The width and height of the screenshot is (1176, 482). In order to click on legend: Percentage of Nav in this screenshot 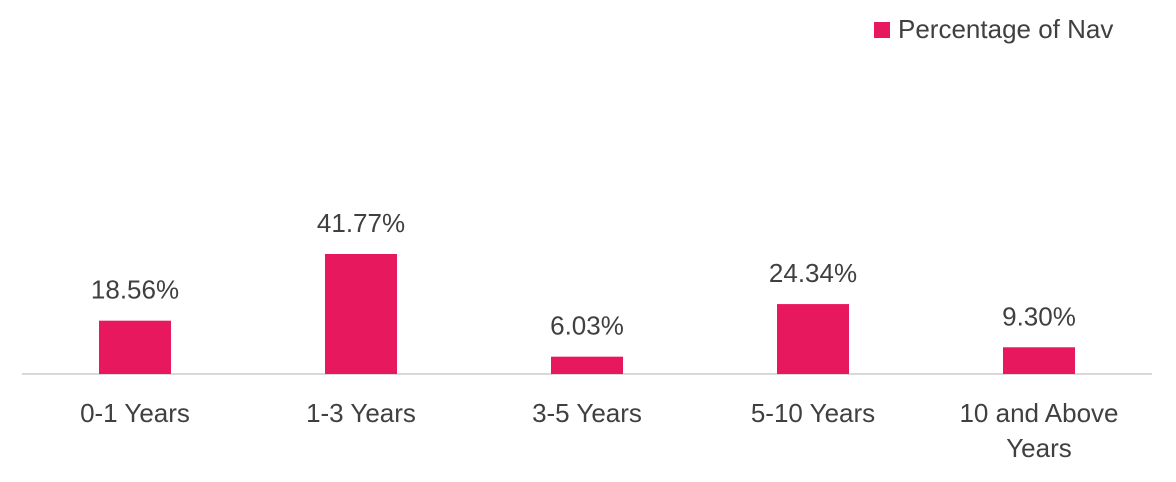, I will do `click(993, 29)`.